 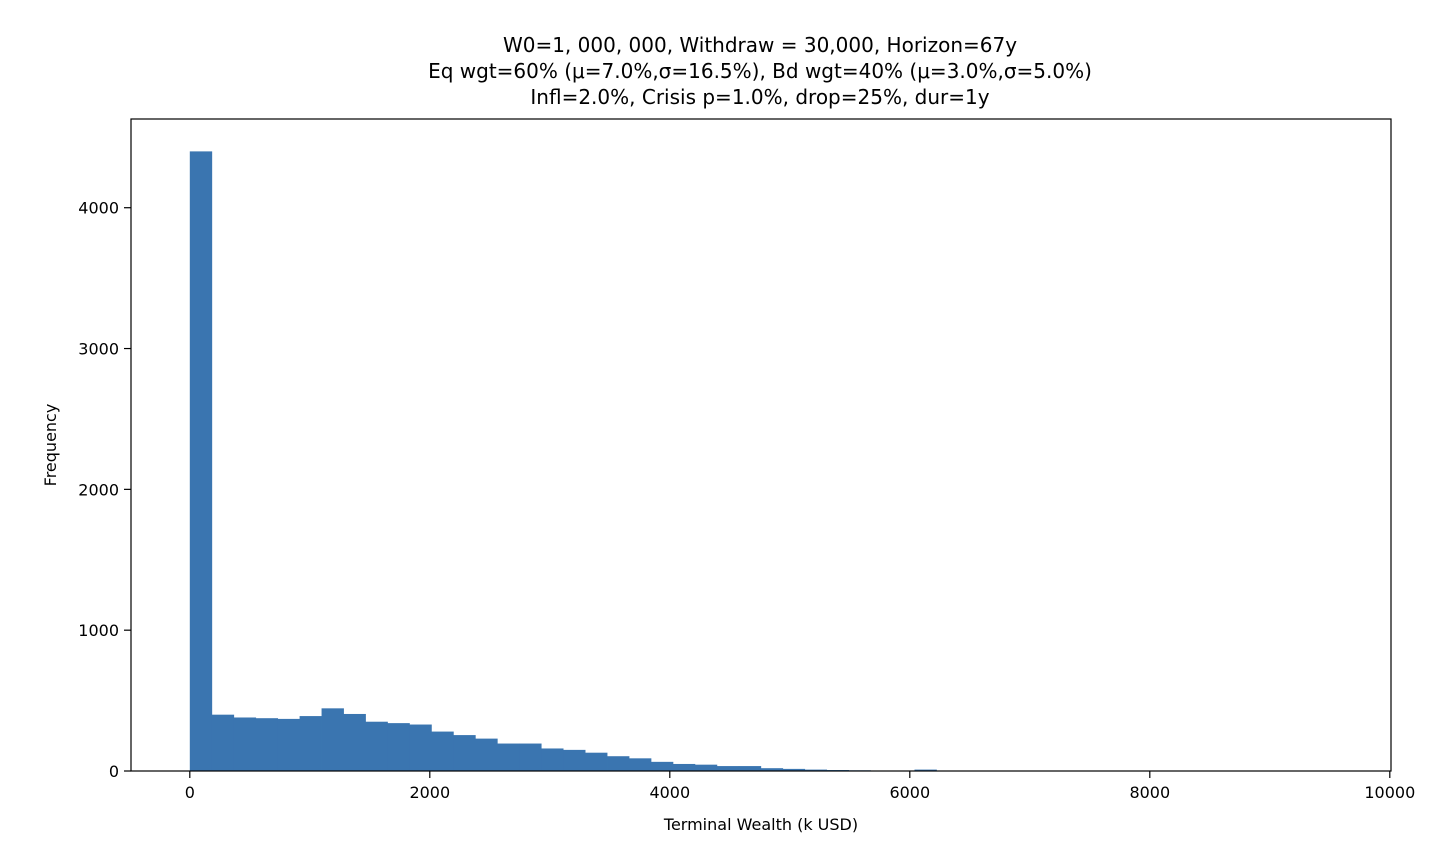 What do you see at coordinates (1389, 792) in the screenshot?
I see `x-tick-label: 10000` at bounding box center [1389, 792].